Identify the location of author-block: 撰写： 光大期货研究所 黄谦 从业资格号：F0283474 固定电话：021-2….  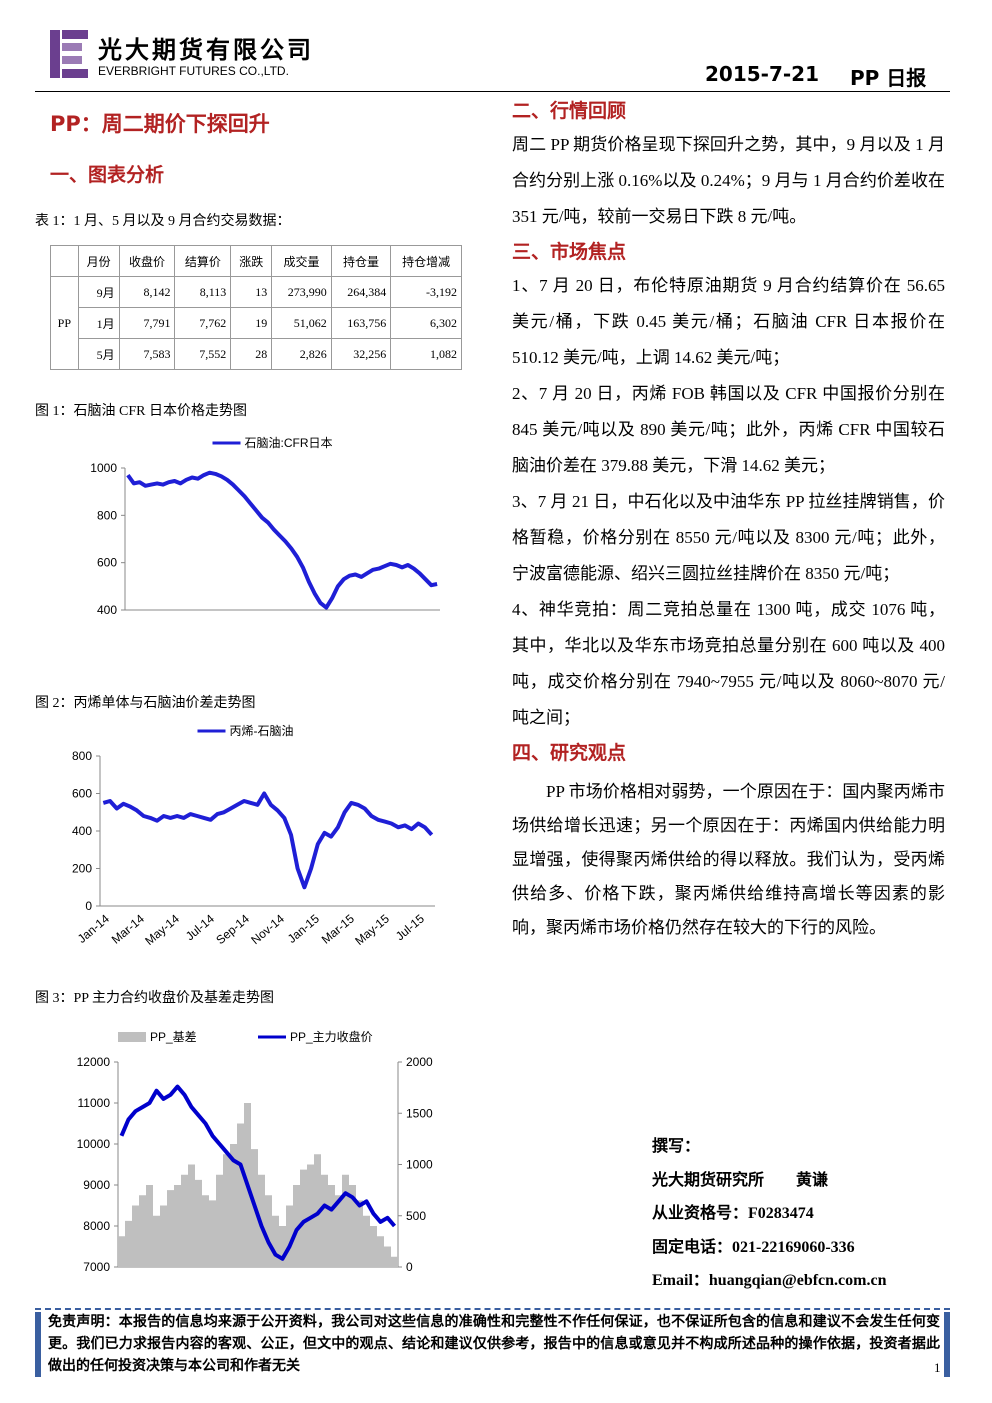
(769, 1214).